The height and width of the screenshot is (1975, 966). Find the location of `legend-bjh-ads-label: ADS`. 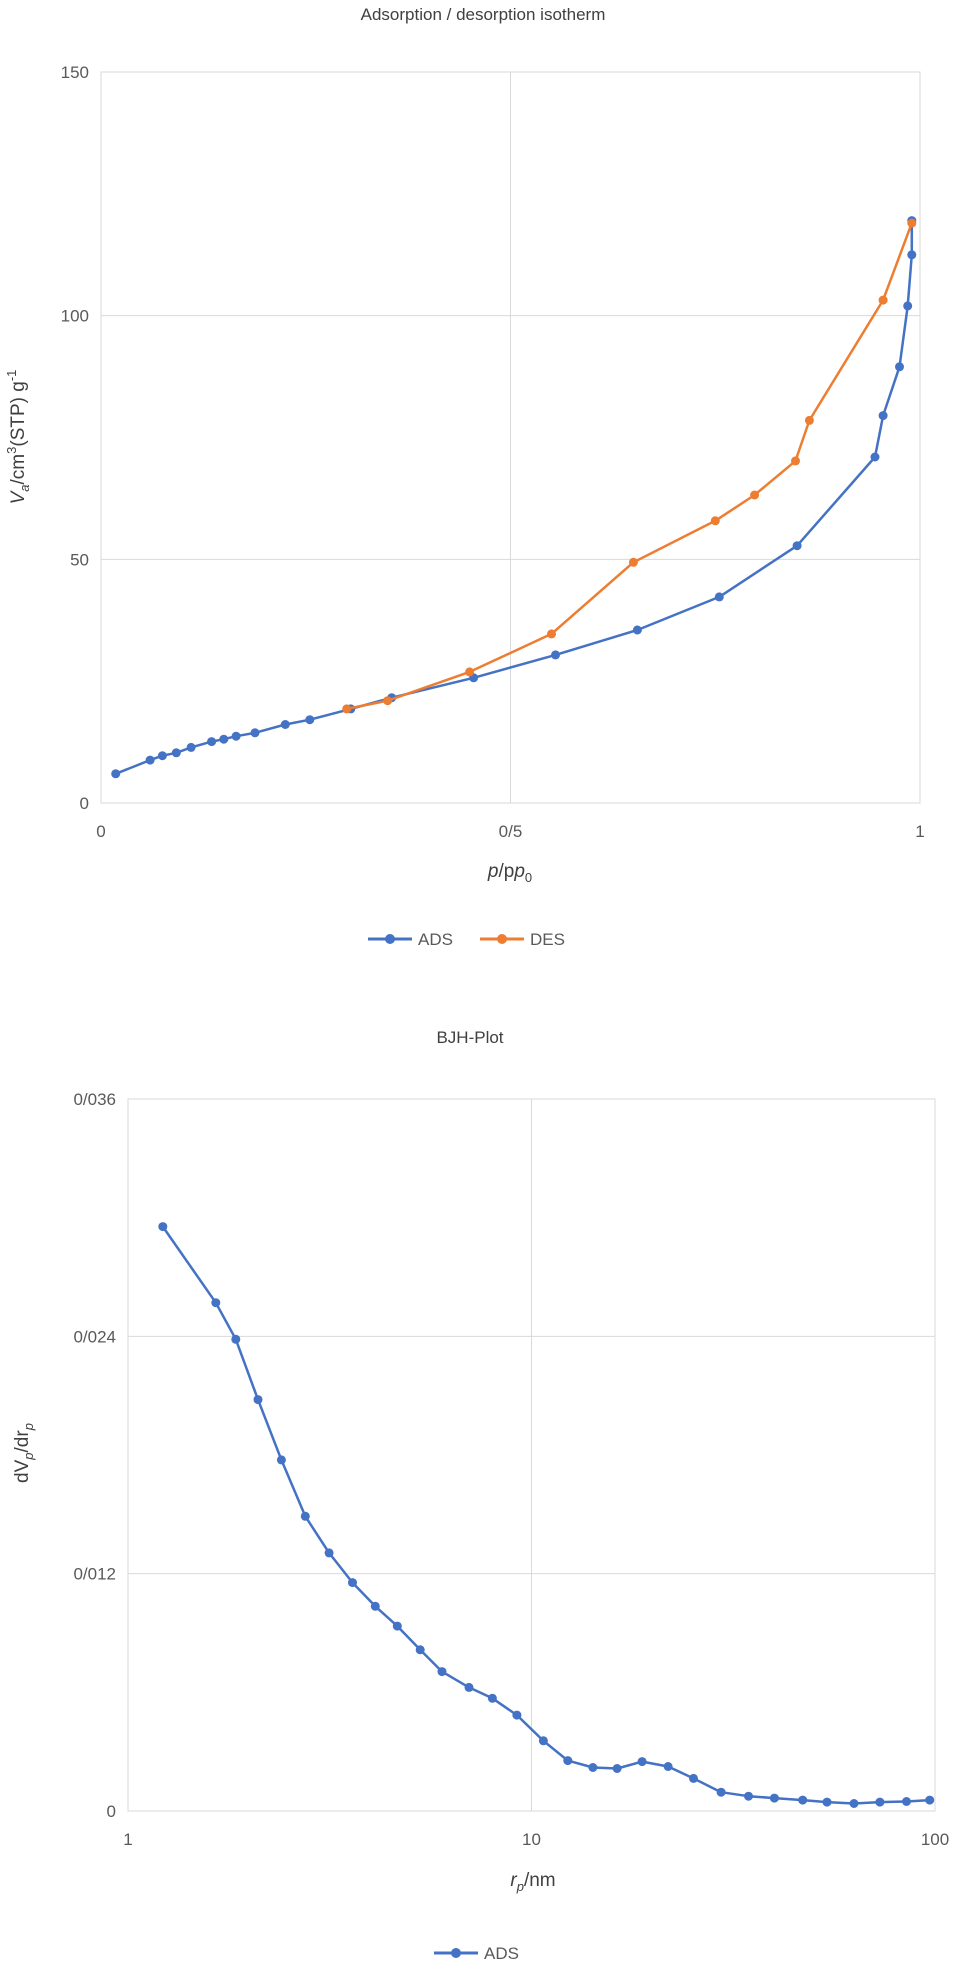

legend-bjh-ads-label: ADS is located at coordinates (501, 1953).